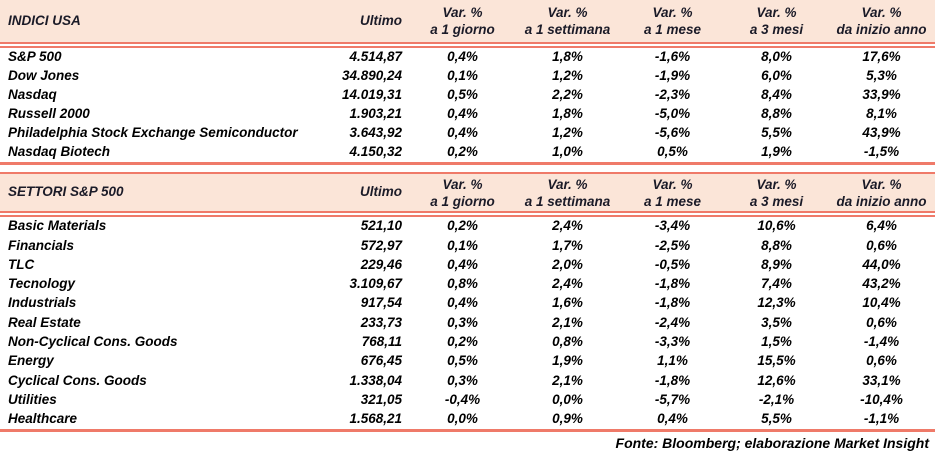 The image size is (935, 461). Describe the element at coordinates (672, 57) in the screenshot. I see `var-percent-value: -1,6%` at that location.